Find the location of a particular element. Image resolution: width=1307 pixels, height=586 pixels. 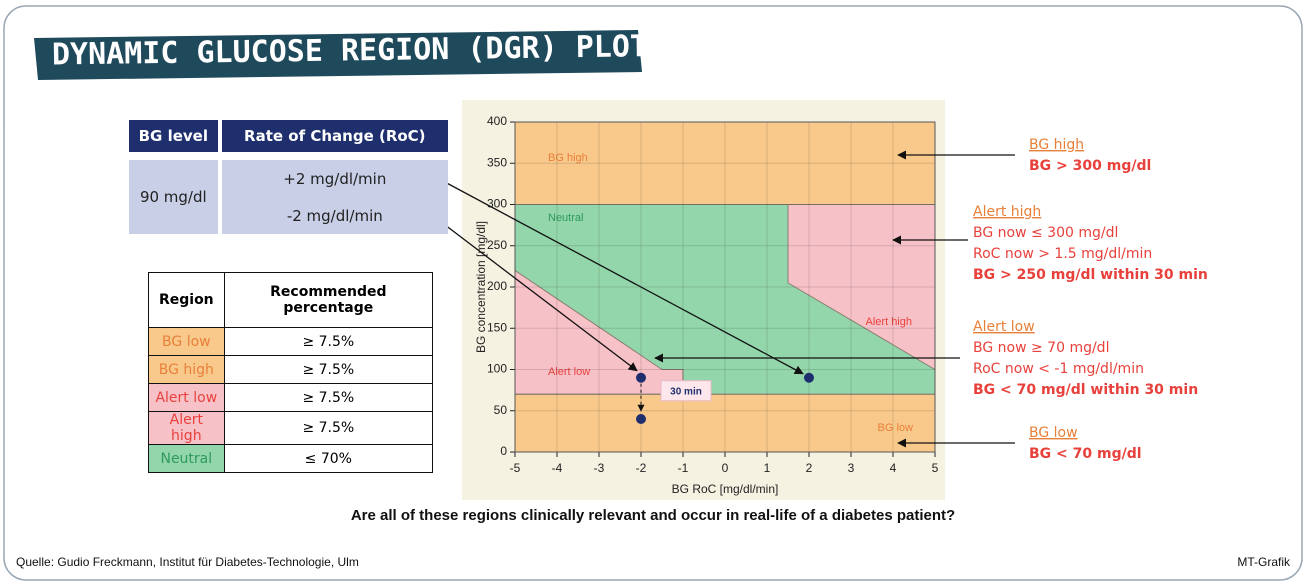

region-label: Neutral is located at coordinates (565, 218).